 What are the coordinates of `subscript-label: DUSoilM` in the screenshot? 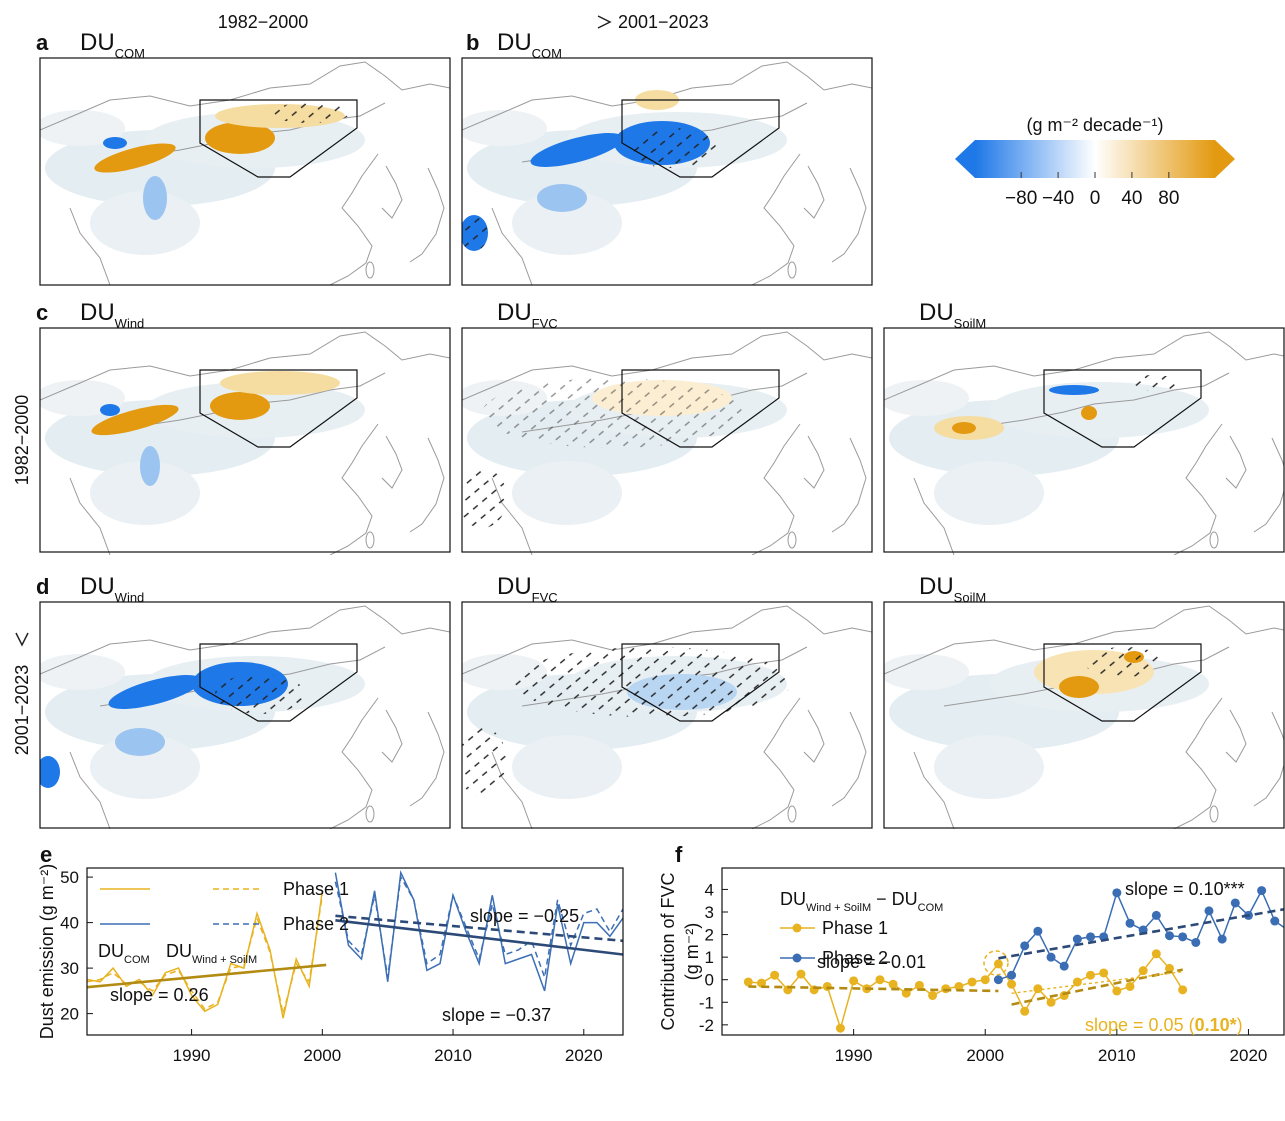 It's located at (952, 589).